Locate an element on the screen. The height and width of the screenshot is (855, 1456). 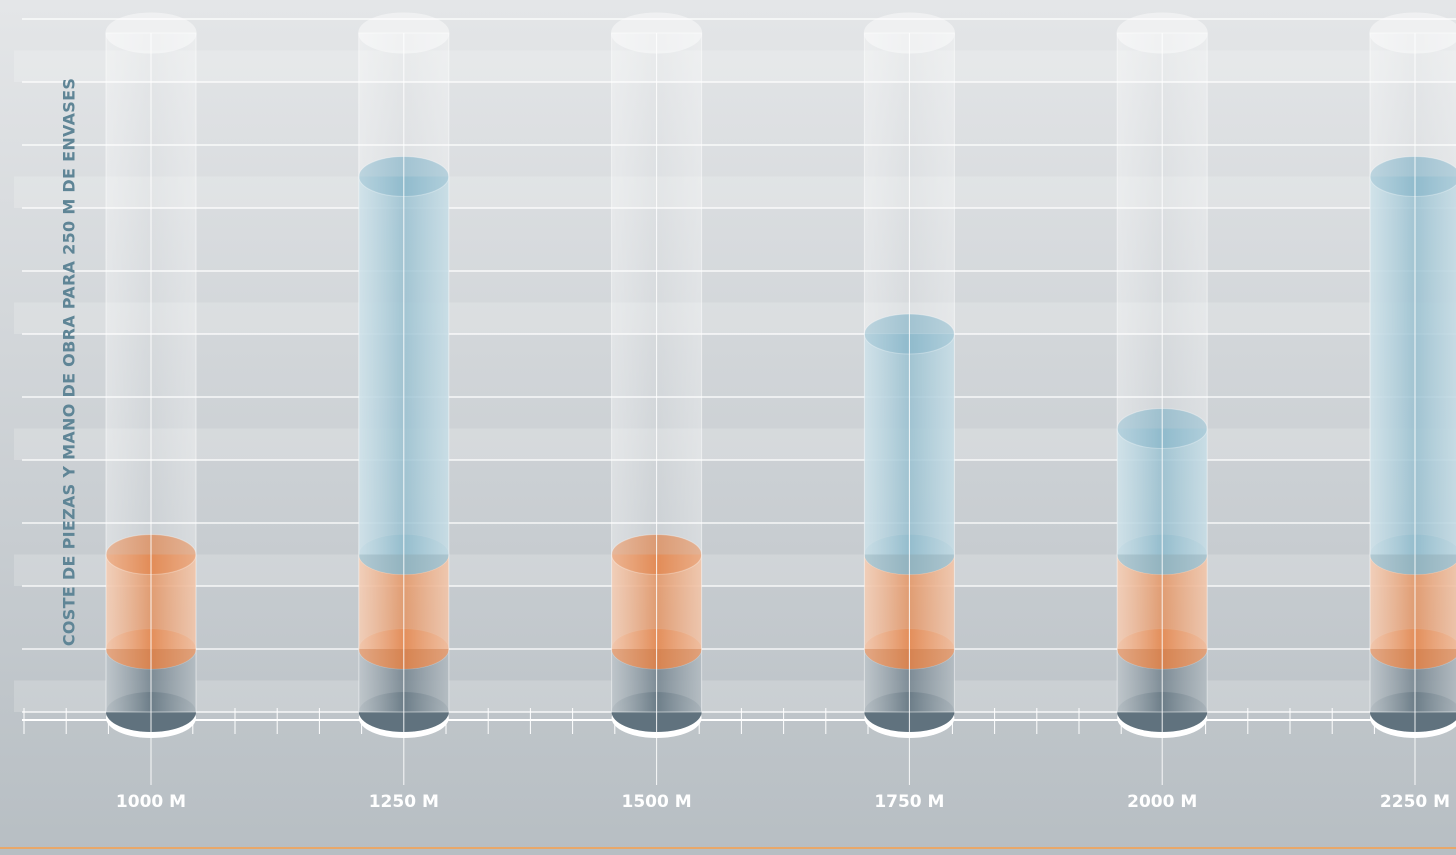
x-tick-label: 2000 M is located at coordinates (1162, 802).